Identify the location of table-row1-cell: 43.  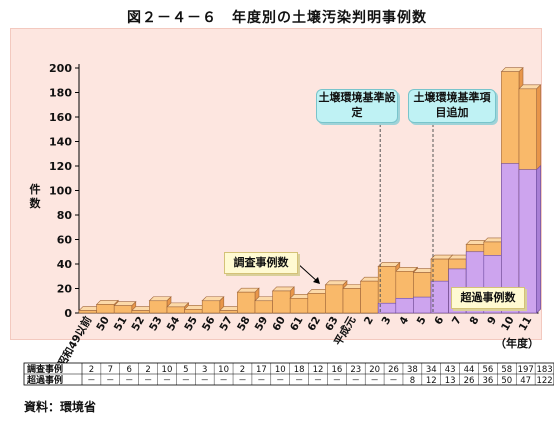
(450, 370).